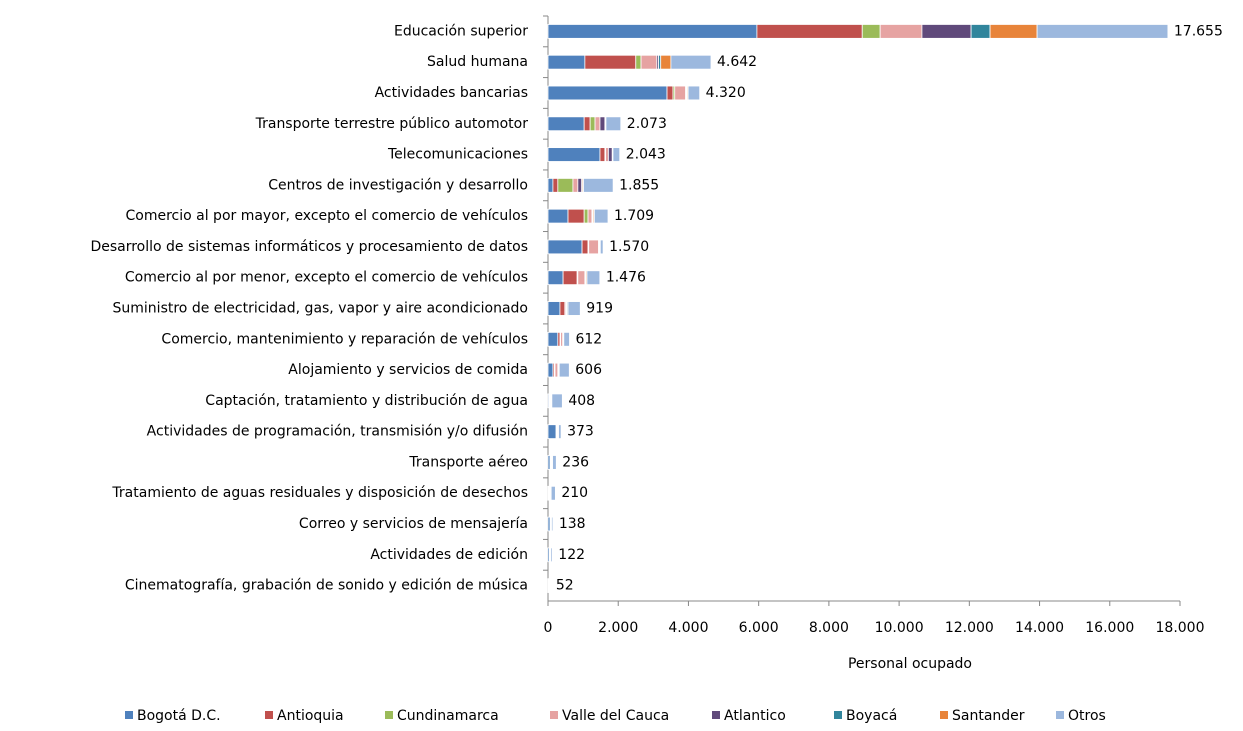 The image size is (1243, 731). Describe the element at coordinates (477, 62) in the screenshot. I see `category-label: Salud humana` at that location.